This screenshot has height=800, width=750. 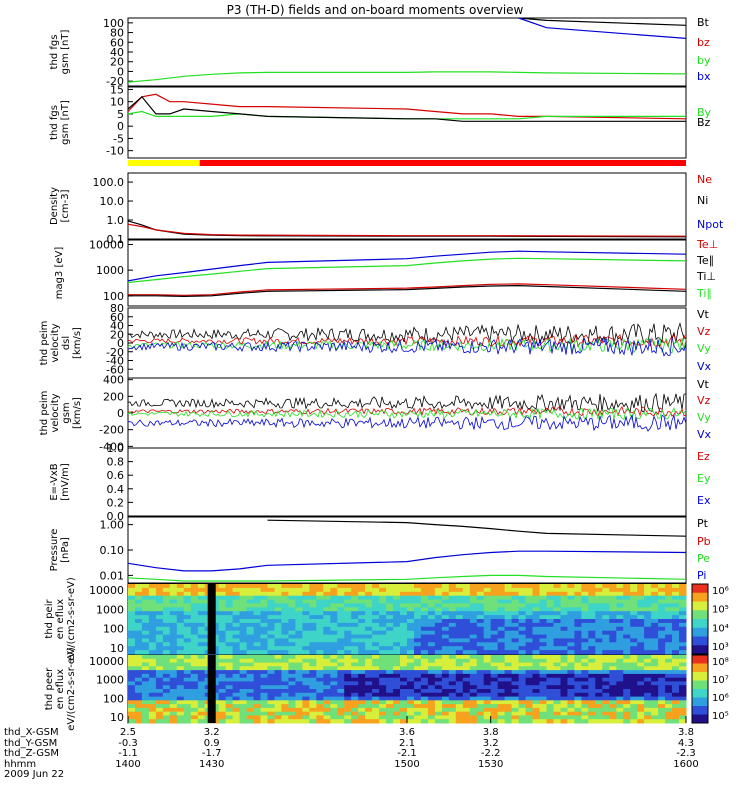 What do you see at coordinates (407, 266) in the screenshot?
I see `temperature-series-Ti⊥` at bounding box center [407, 266].